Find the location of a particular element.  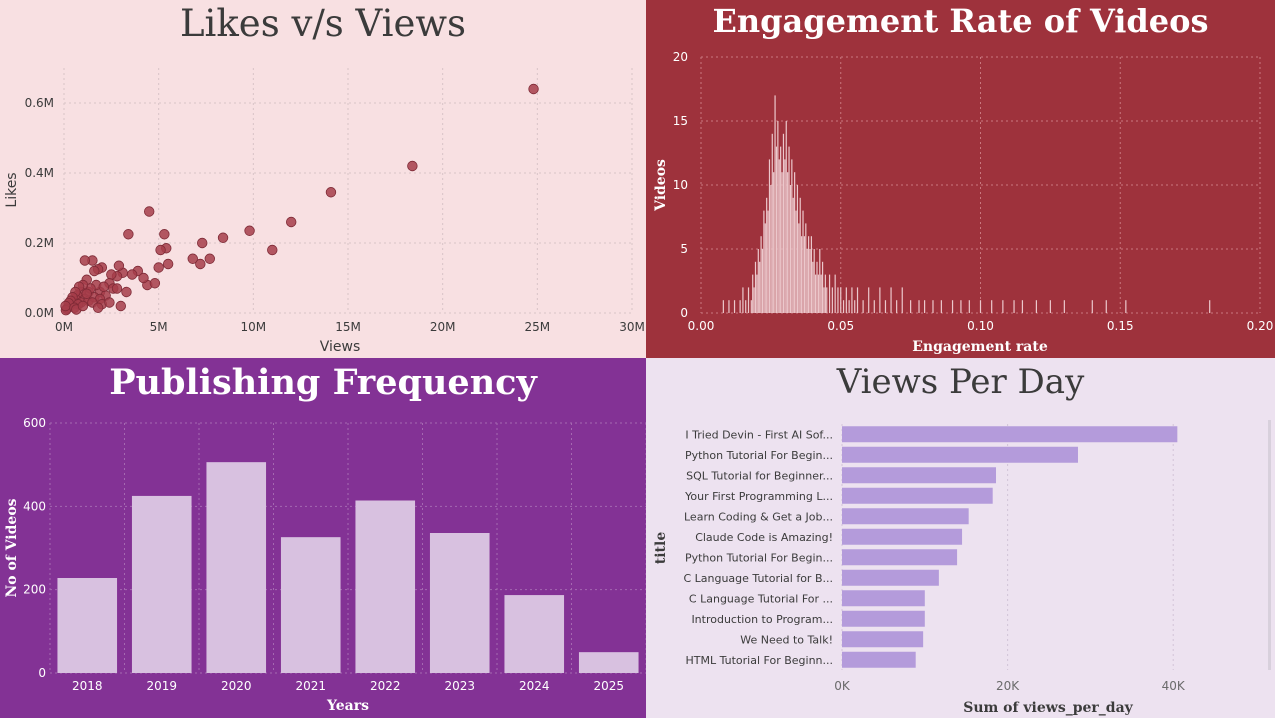

x-tick-label: 0.20 is located at coordinates (1260, 326).